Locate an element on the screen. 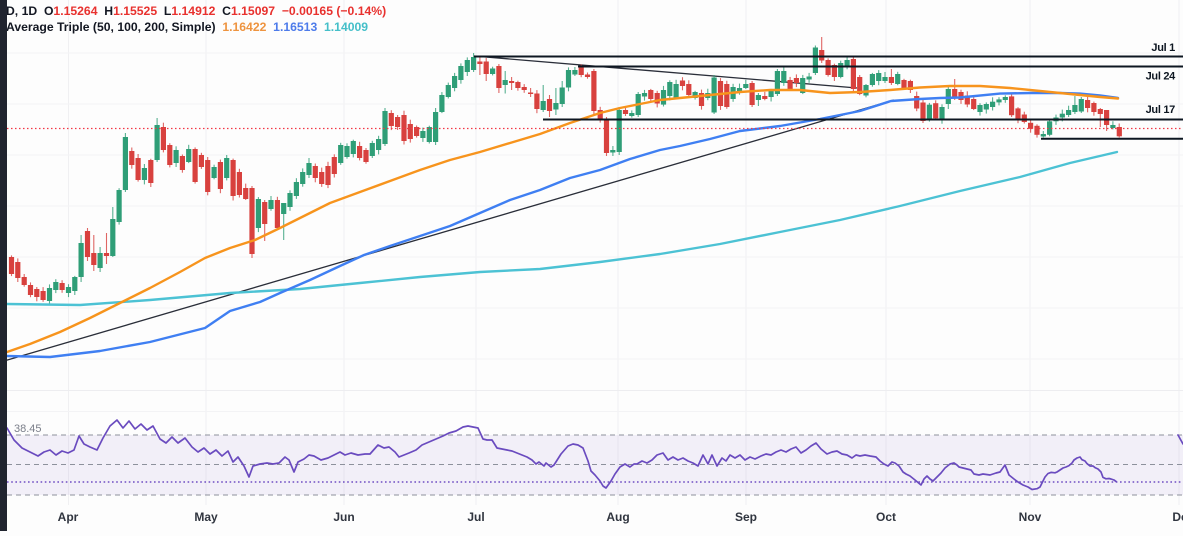  svg-text: Jul 24 is located at coordinates (1161, 77).